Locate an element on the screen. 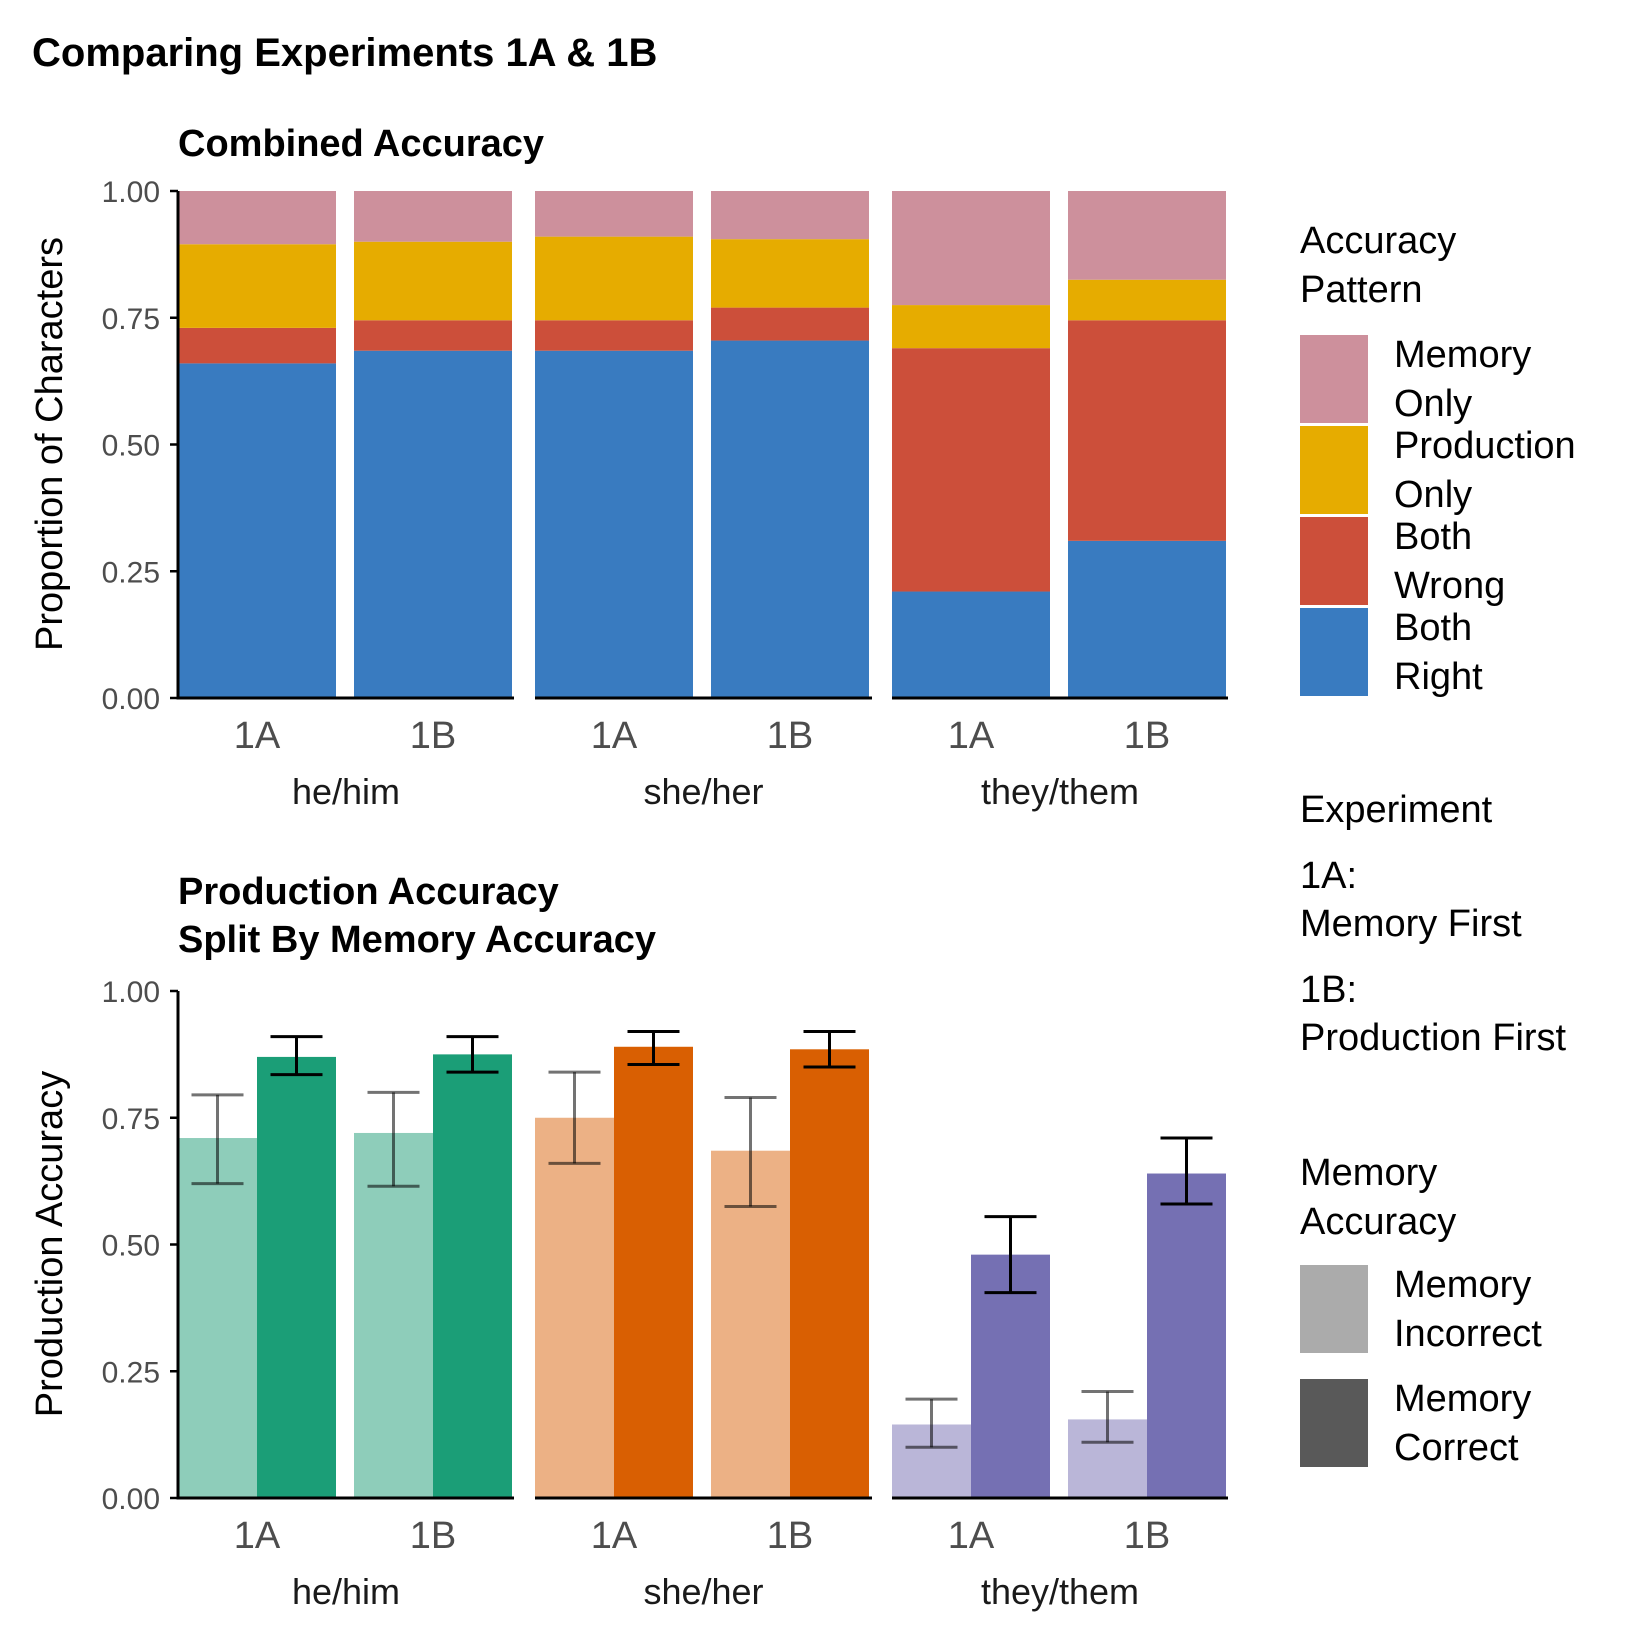 The height and width of the screenshot is (1650, 1650). x-tick-label-she-her-1a: 1A is located at coordinates (614, 736).